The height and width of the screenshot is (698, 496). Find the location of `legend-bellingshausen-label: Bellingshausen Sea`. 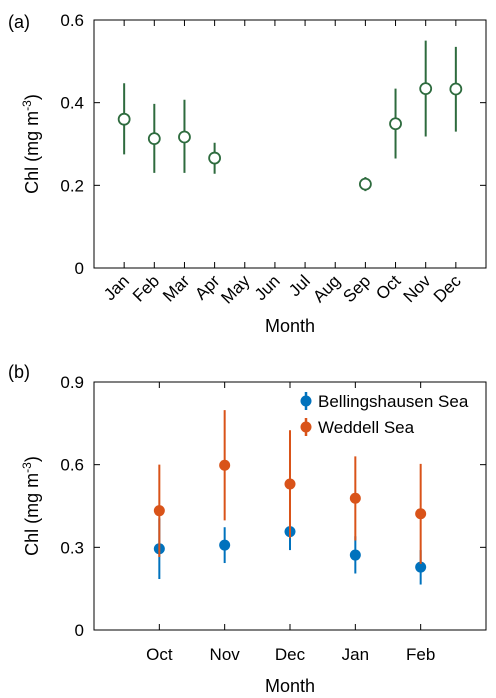

legend-bellingshausen-label: Bellingshausen Sea is located at coordinates (393, 401).